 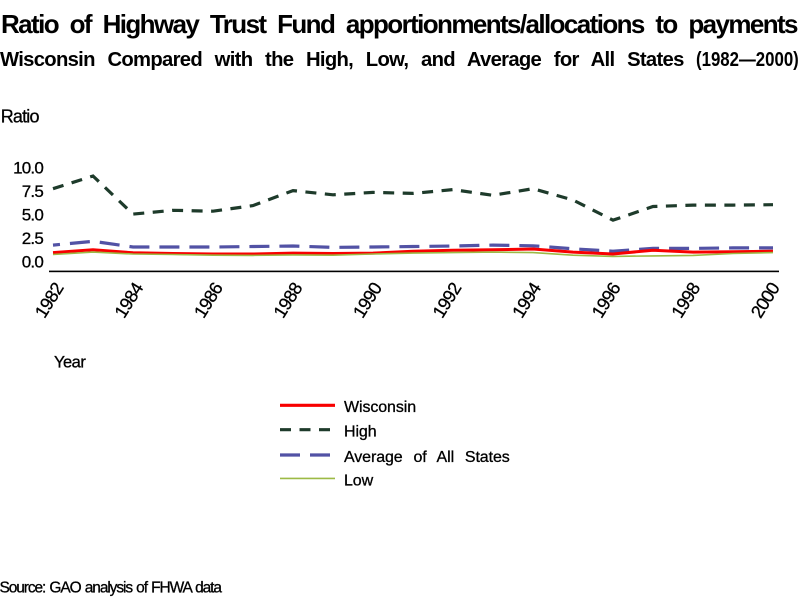 I want to click on svg-text: High, so click(x=360, y=432).